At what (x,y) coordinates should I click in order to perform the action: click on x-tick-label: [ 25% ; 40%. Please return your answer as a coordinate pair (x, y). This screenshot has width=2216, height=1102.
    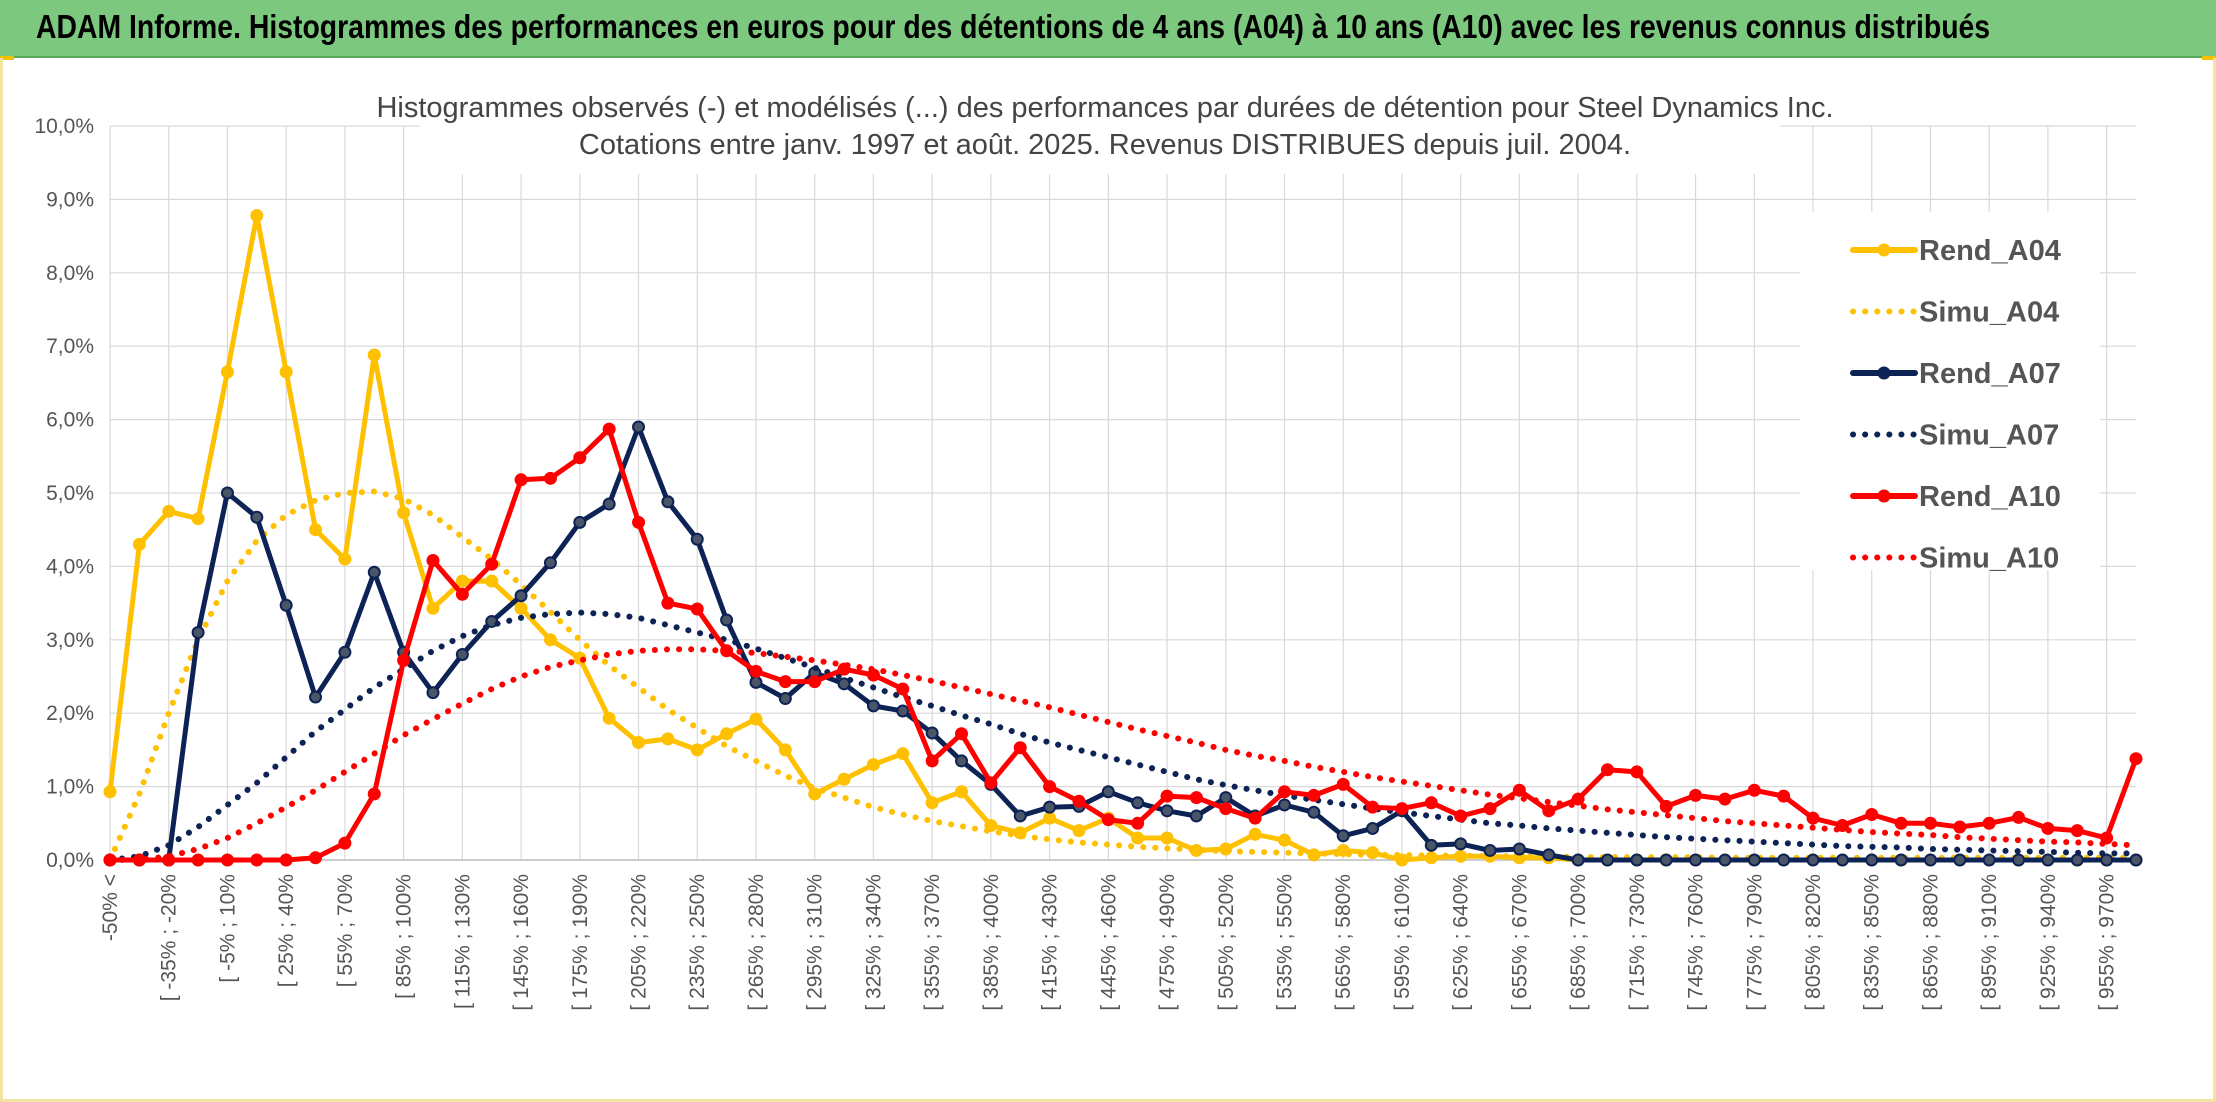
    Looking at the image, I should click on (286, 930).